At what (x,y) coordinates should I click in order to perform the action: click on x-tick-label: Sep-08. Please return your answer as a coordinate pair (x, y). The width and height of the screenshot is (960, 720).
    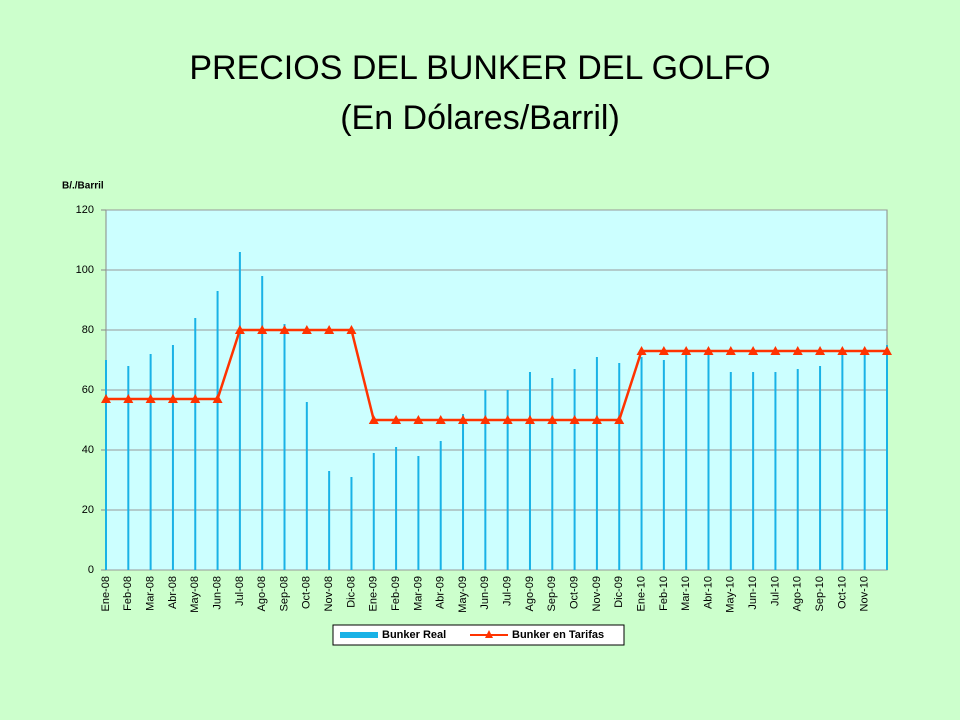
    Looking at the image, I should click on (284, 593).